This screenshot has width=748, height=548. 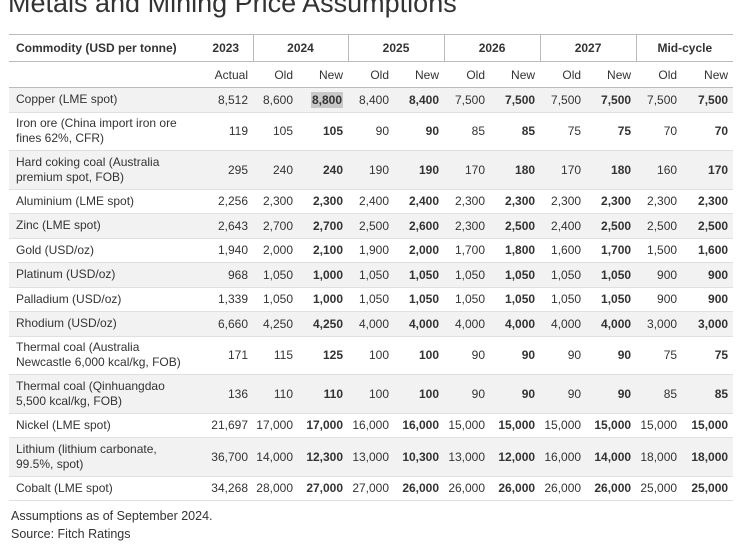 What do you see at coordinates (588, 48) in the screenshot?
I see `column-header-year: 2027` at bounding box center [588, 48].